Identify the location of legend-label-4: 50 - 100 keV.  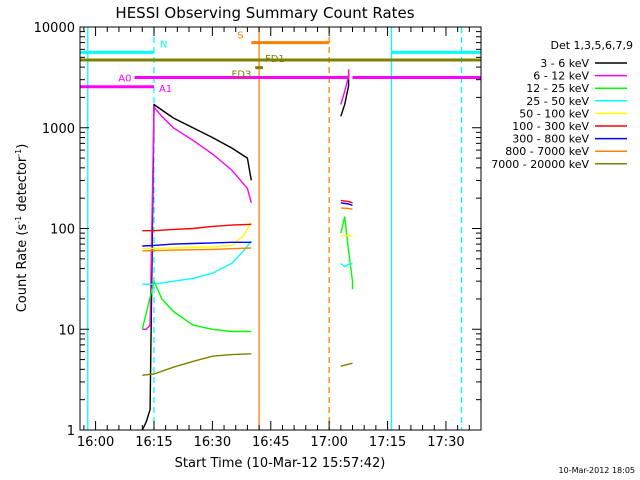
(554, 113).